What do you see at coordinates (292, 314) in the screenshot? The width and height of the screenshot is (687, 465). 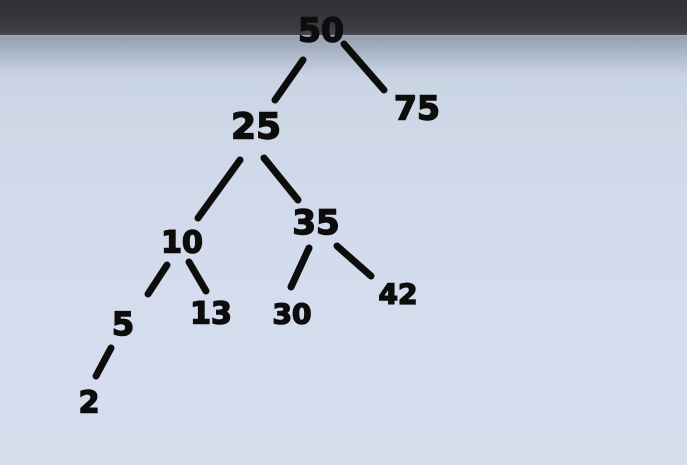 I see `node-30: 30` at bounding box center [292, 314].